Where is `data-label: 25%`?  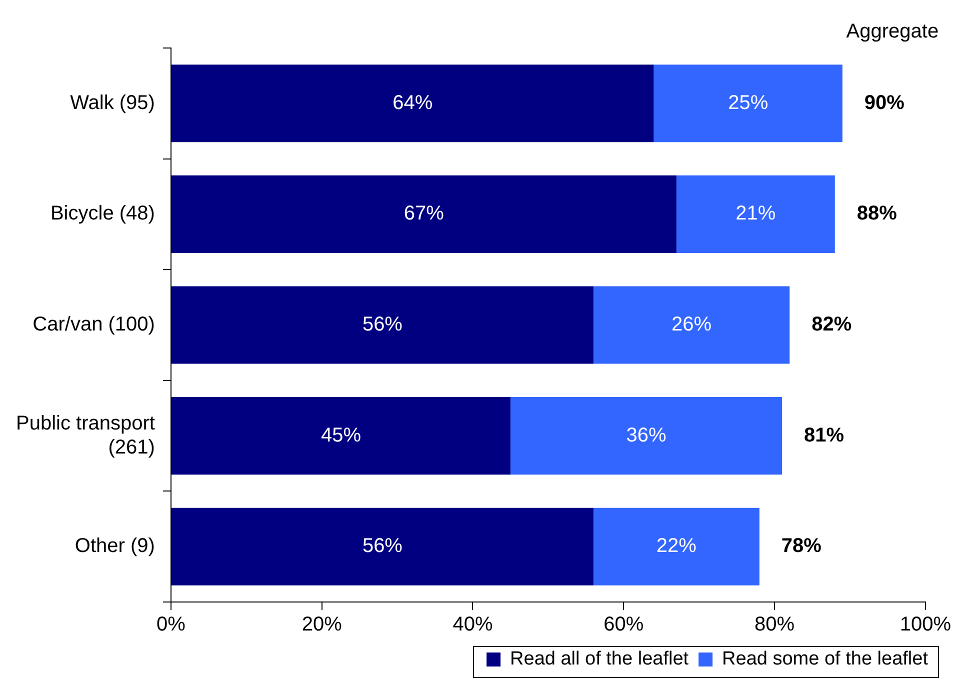
data-label: 25% is located at coordinates (748, 103).